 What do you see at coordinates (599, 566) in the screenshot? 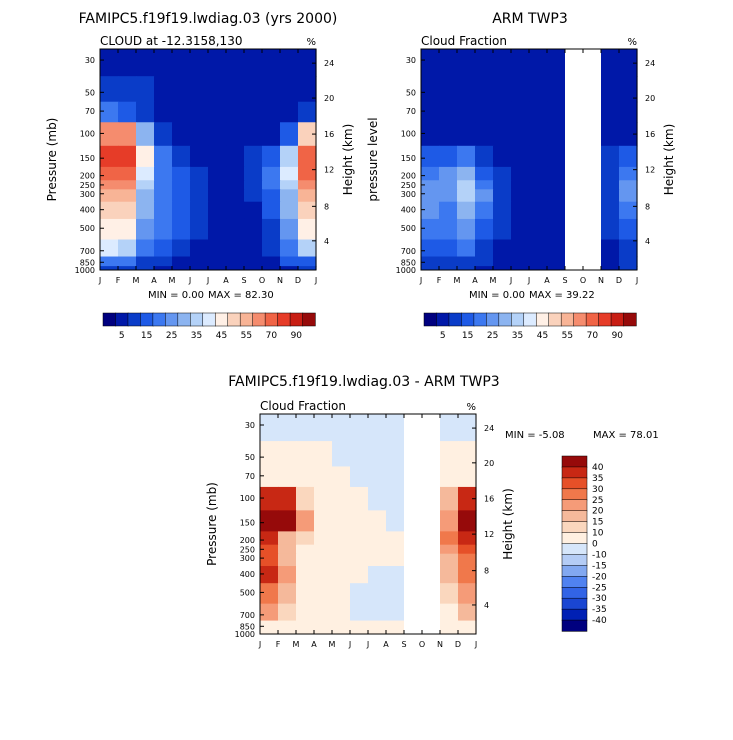
I see `colorbar-label: -15` at bounding box center [599, 566].